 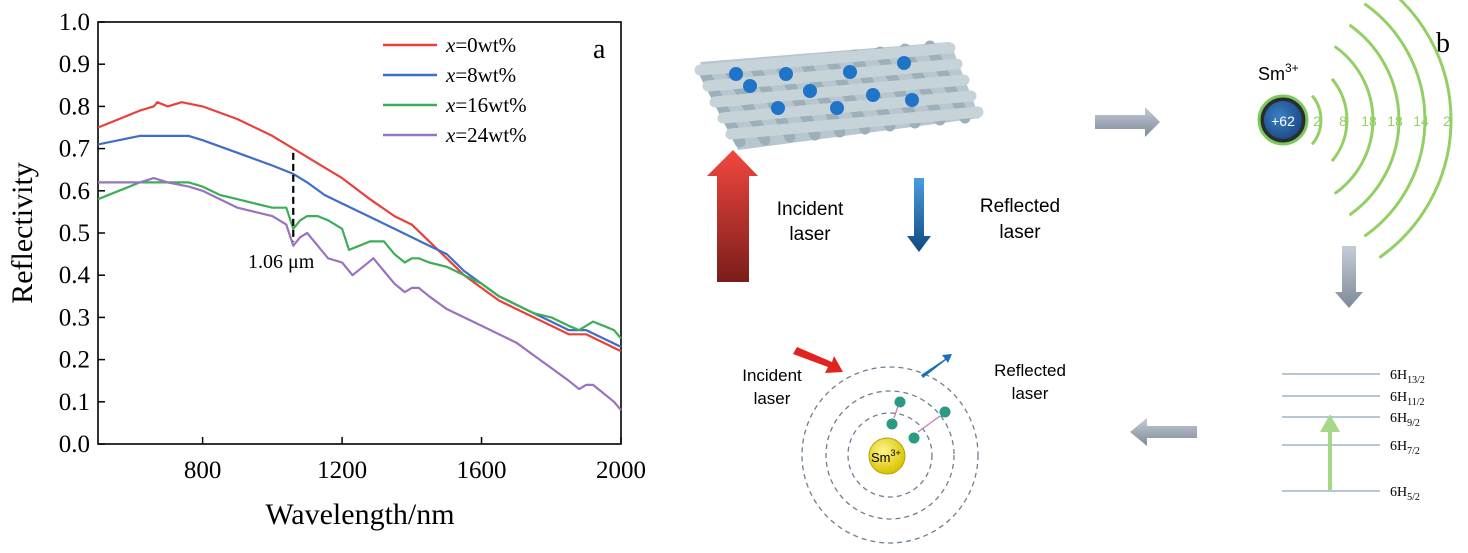 I want to click on y-tick-label: 0.4, so click(x=75, y=275).